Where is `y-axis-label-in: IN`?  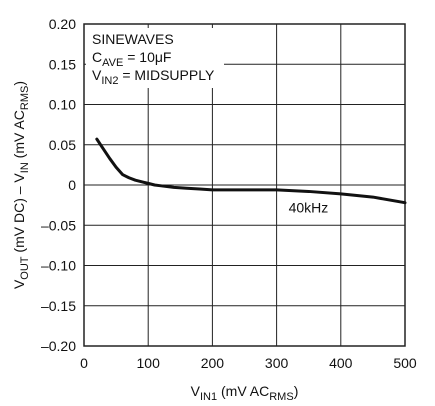
y-axis-label-in: IN is located at coordinates (25, 167).